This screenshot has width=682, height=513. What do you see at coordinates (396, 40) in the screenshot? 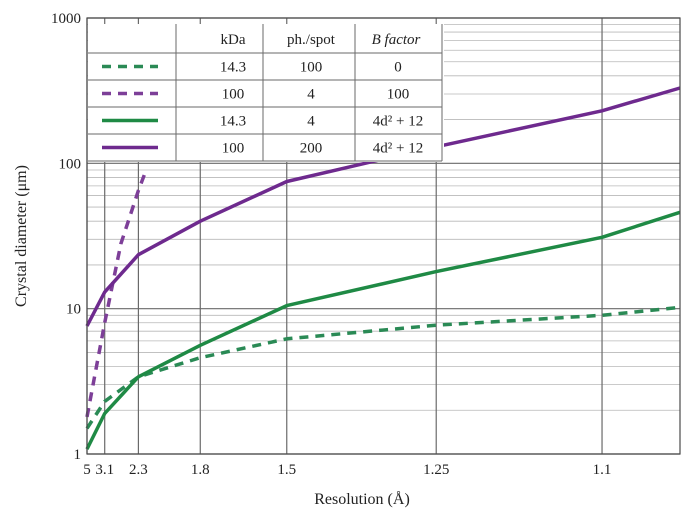
I see `legend-header-b-factor: B factor` at bounding box center [396, 40].